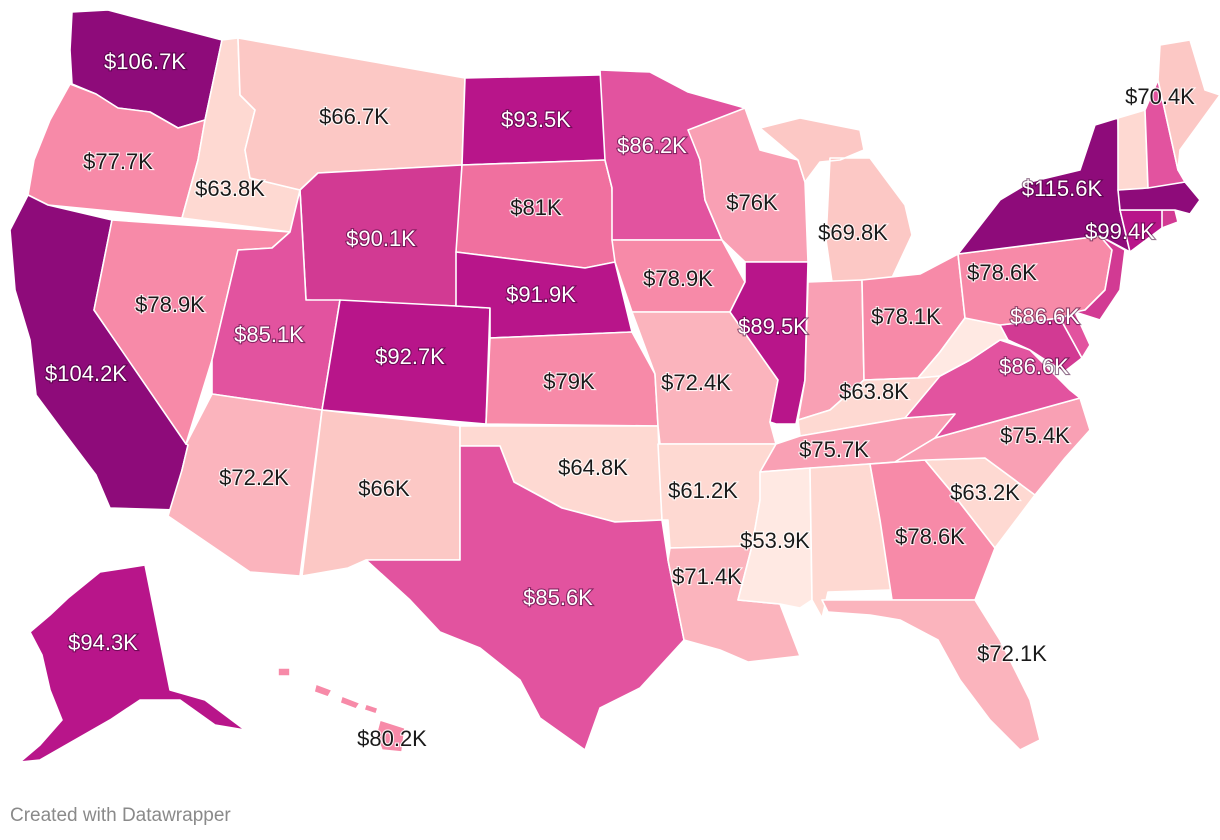  I want to click on state-value-label-ut: $85.1K, so click(269, 334).